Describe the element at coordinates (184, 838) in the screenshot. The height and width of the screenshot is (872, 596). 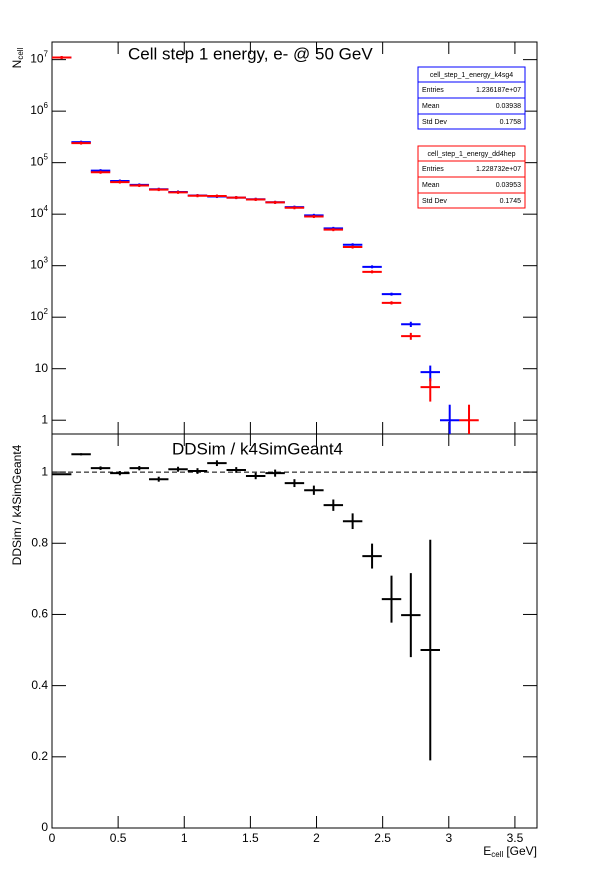
I see `x-tick-label: 1` at that location.